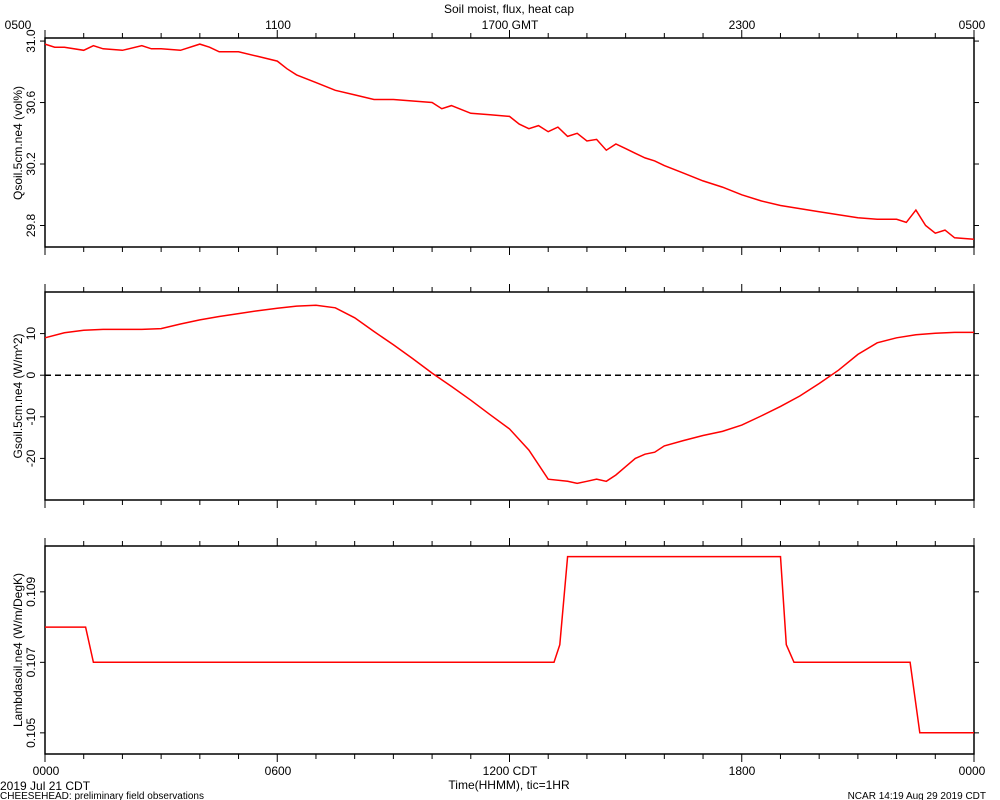  Describe the element at coordinates (31, 375) in the screenshot. I see `y-tick-label: 0` at that location.